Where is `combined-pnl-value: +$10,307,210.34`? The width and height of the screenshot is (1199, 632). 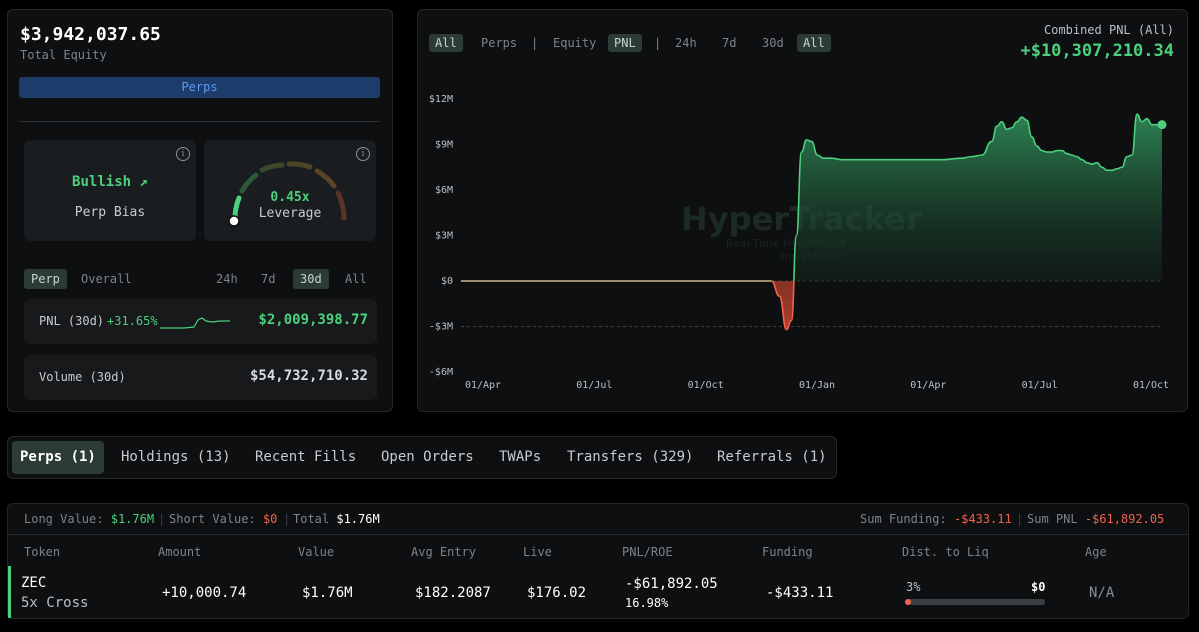 combined-pnl-value: +$10,307,210.34 is located at coordinates (1097, 51).